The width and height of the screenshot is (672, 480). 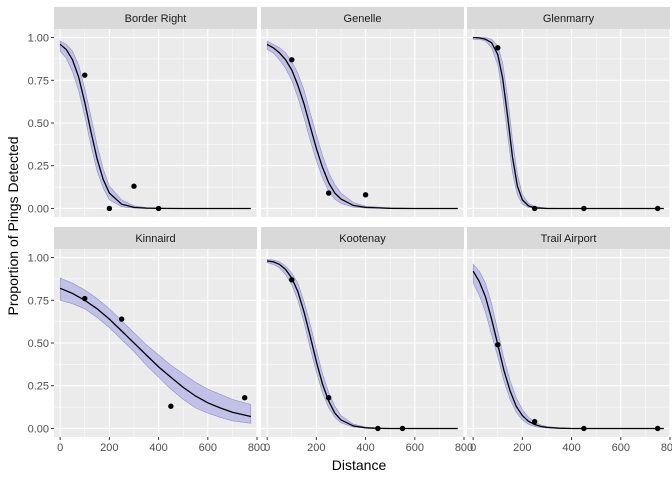 What do you see at coordinates (359, 465) in the screenshot?
I see `x-axis-title: Distance` at bounding box center [359, 465].